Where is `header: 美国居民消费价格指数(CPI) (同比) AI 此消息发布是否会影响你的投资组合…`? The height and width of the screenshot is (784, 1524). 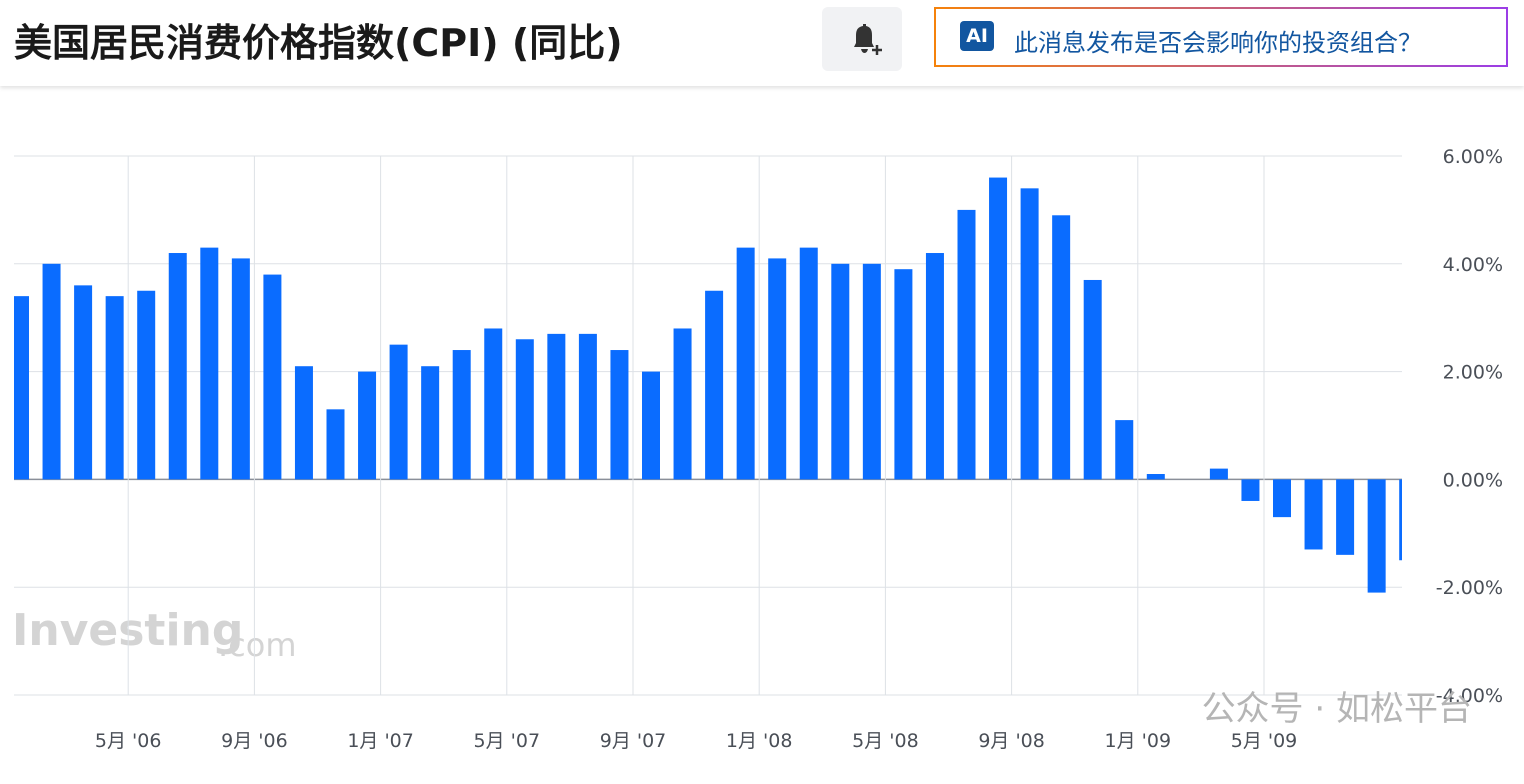
header: 美国居民消费价格指数(CPI) (同比) AI 此消息发布是否会影响你的投资组合… is located at coordinates (762, 43).